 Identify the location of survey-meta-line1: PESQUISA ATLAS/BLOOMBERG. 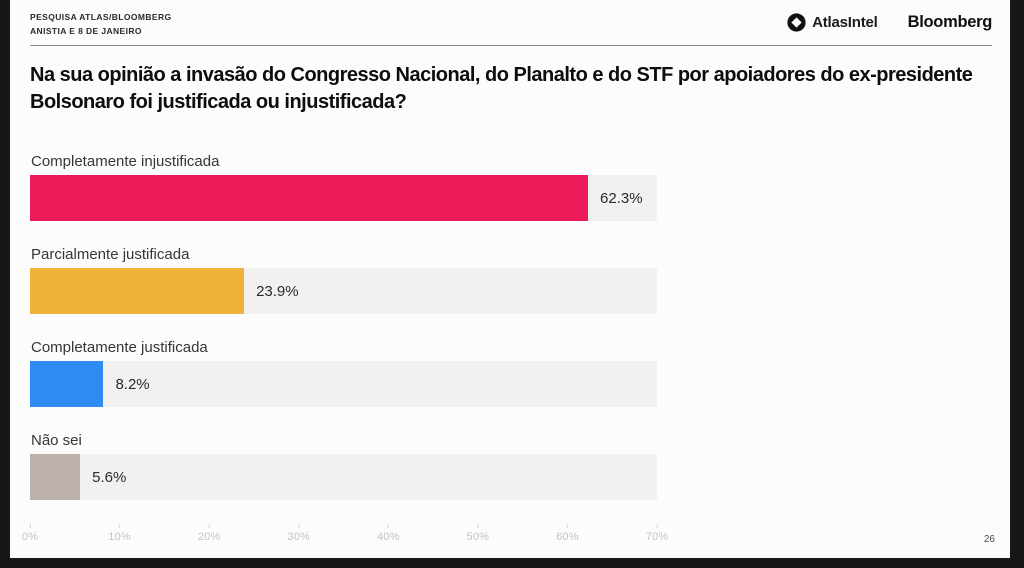
(101, 17).